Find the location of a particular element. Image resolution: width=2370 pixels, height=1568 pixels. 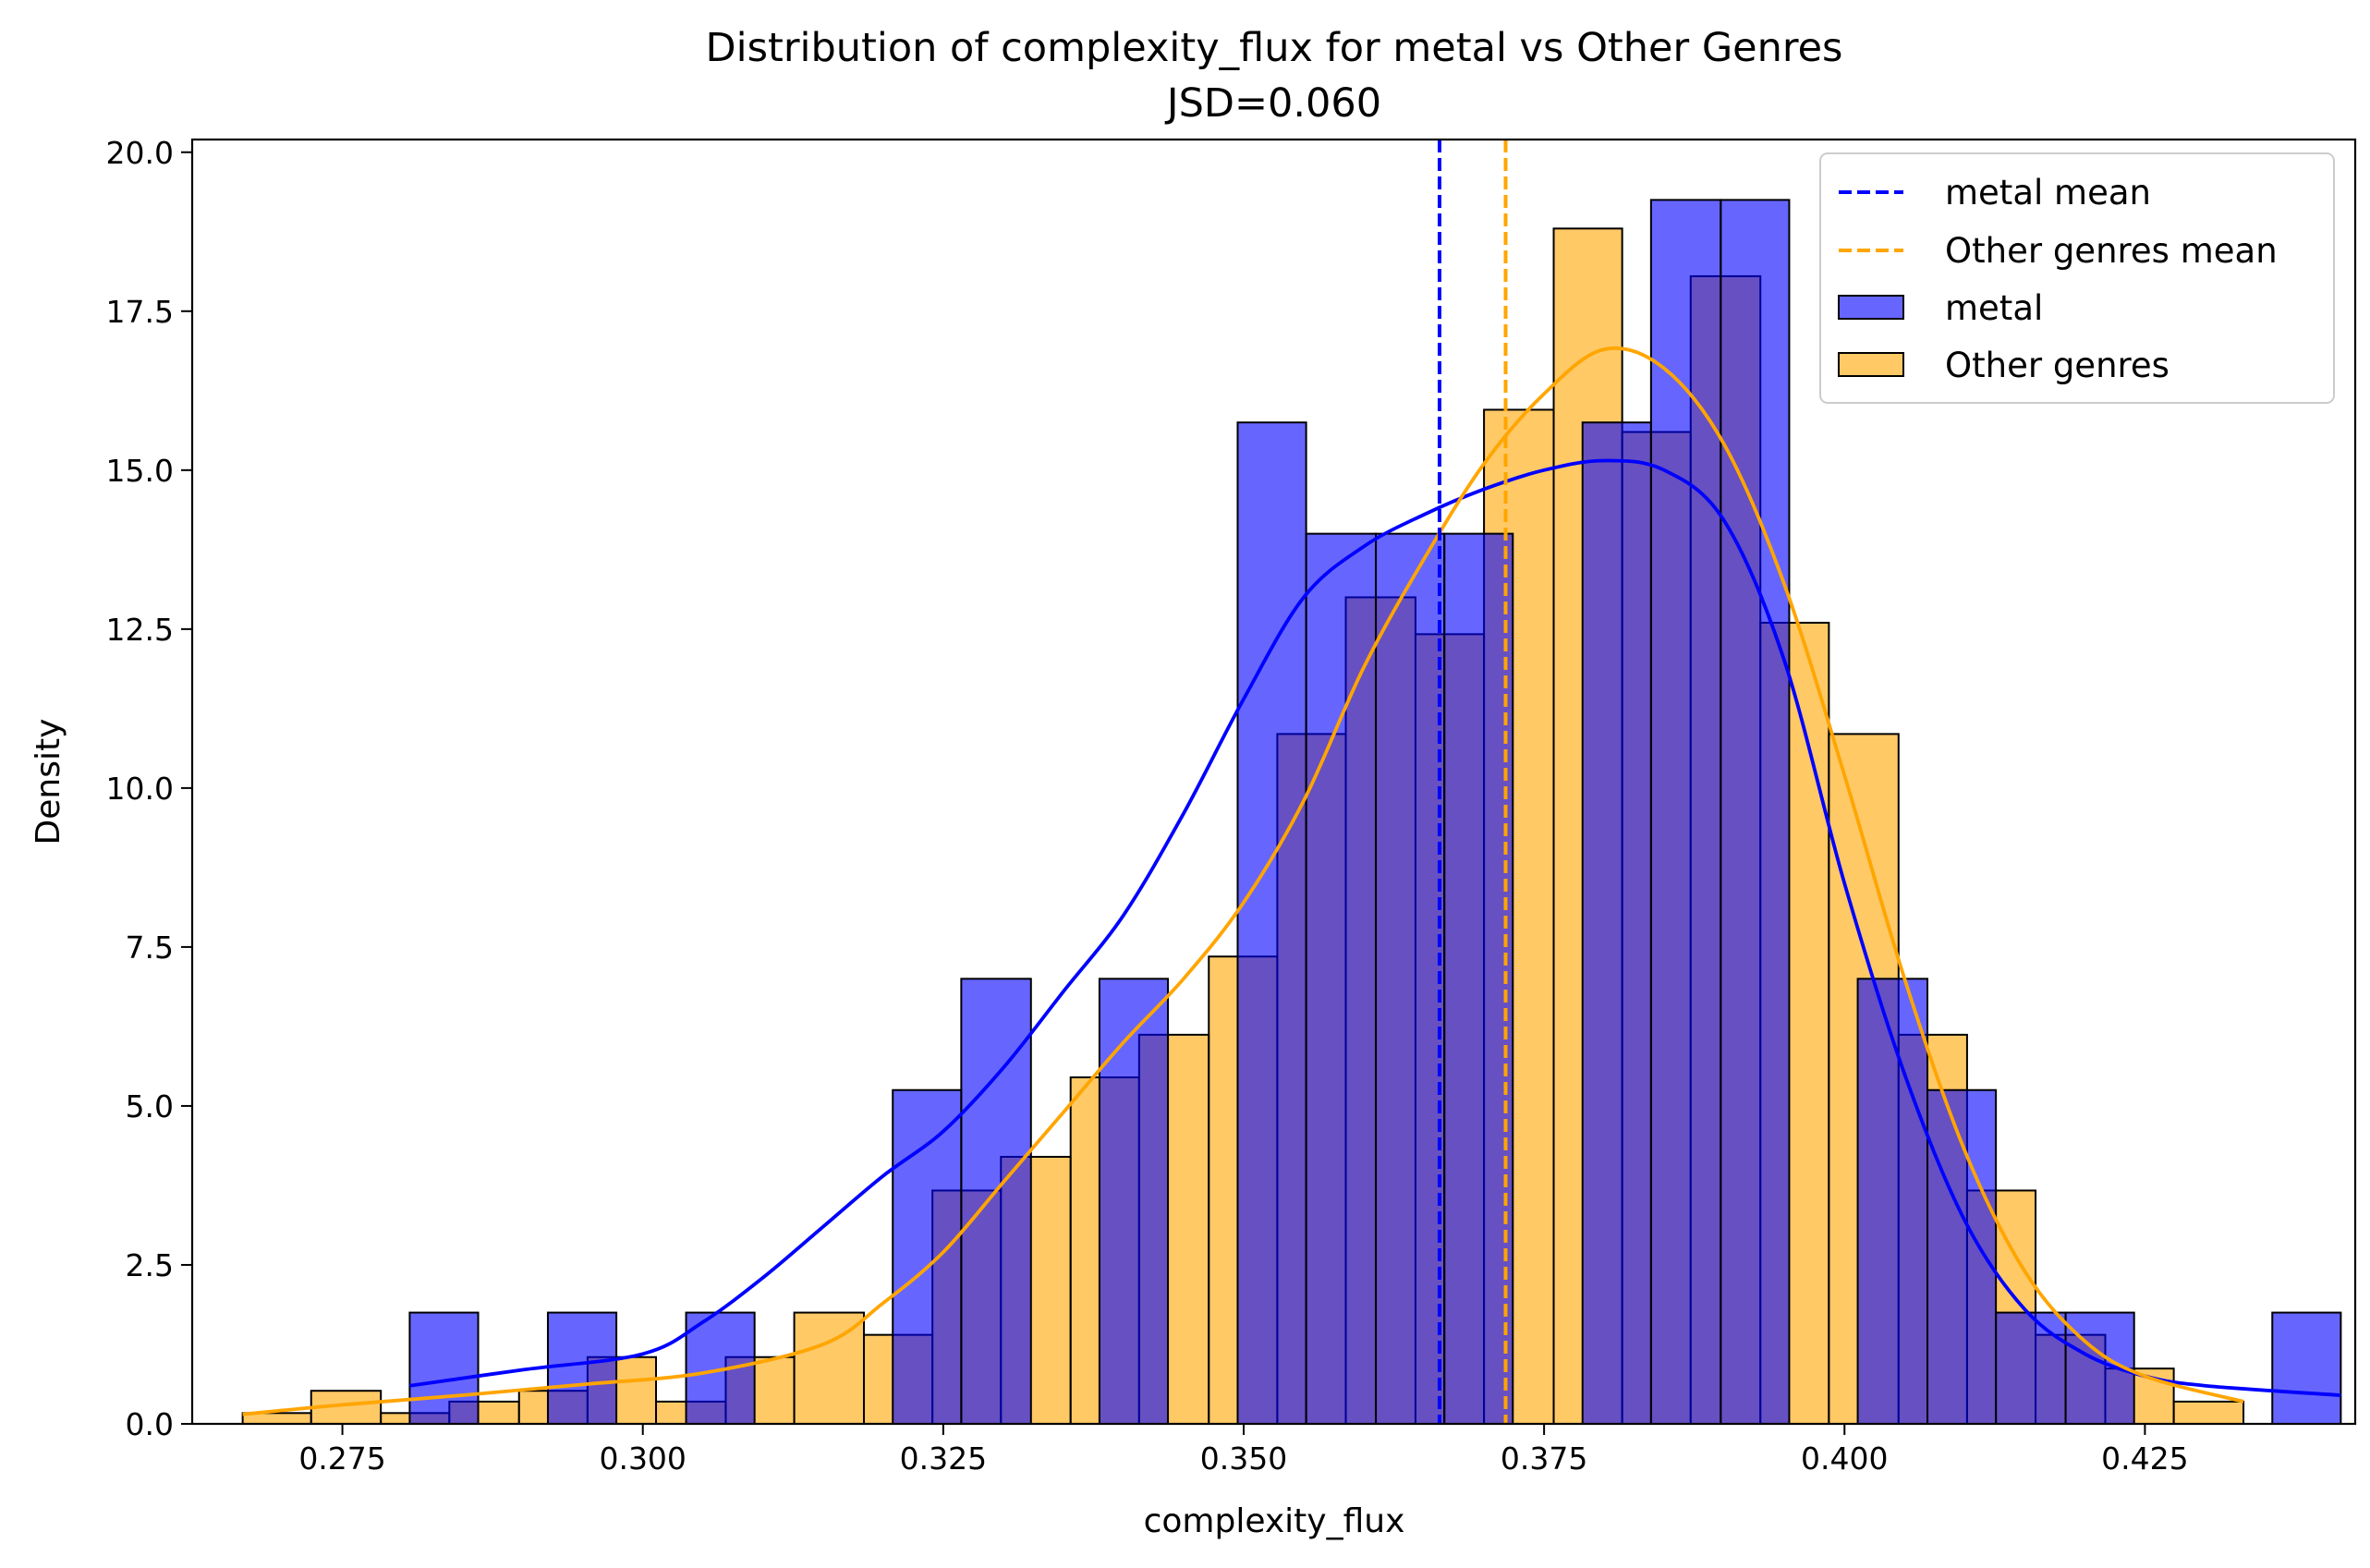

x-tick-label: 0.350 is located at coordinates (1243, 1458).